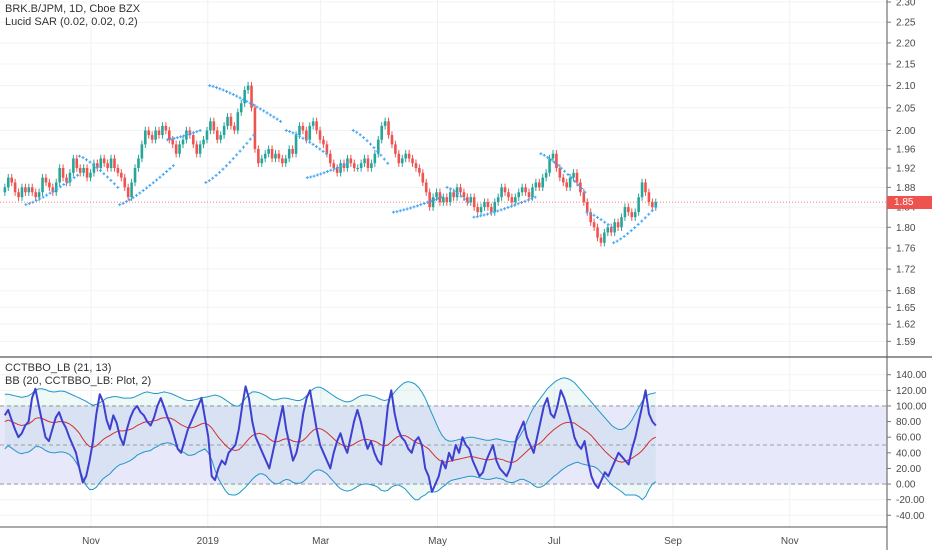 This screenshot has width=932, height=550. Describe the element at coordinates (330, 471) in the screenshot. I see `bb-lower-line` at that location.